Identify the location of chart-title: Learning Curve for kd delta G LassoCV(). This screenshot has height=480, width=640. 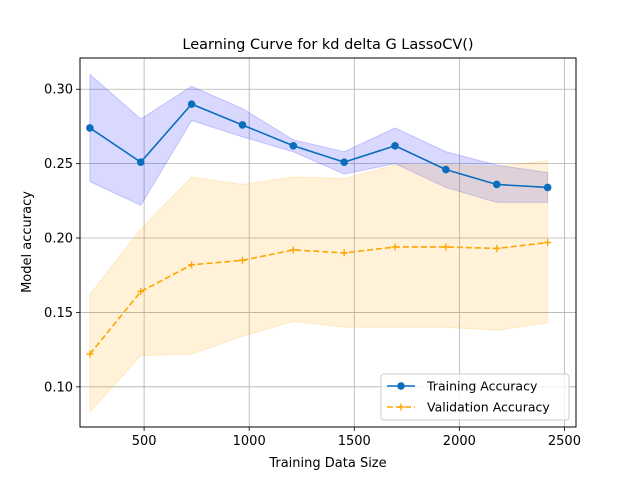
(327, 45).